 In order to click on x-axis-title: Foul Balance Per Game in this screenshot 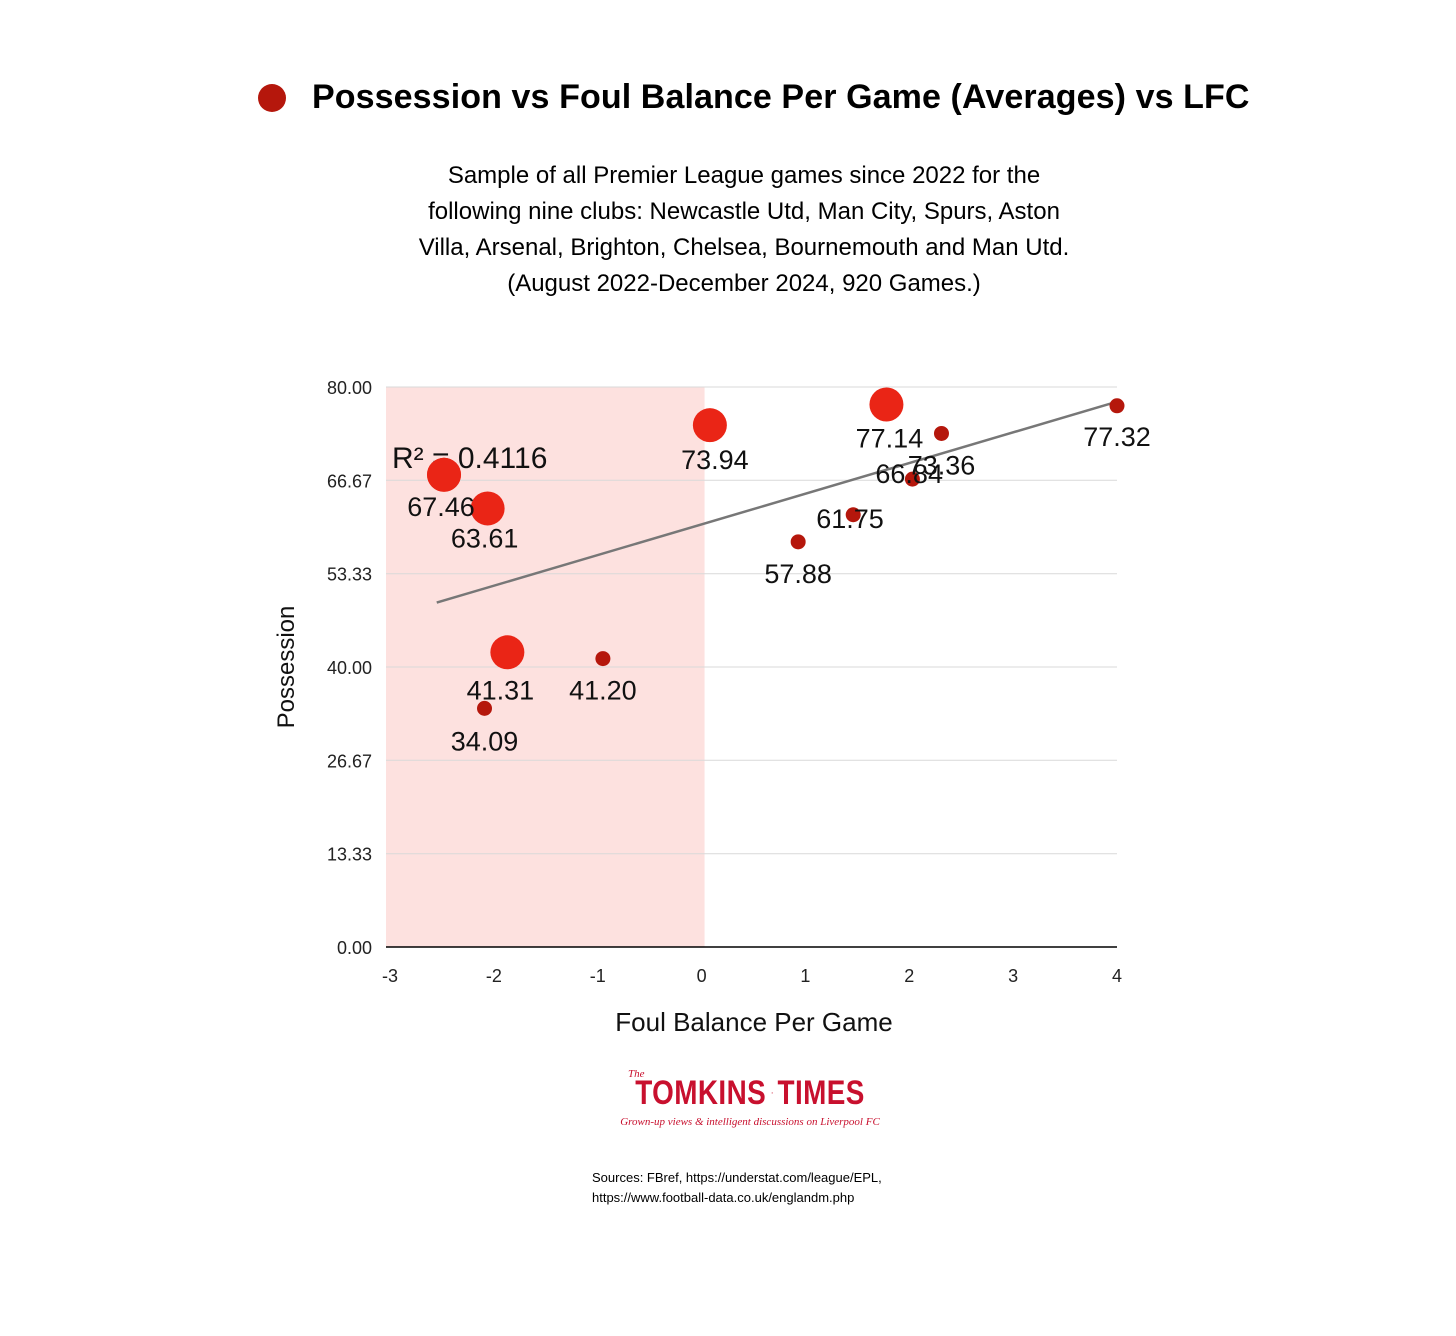, I will do `click(753, 1022)`.